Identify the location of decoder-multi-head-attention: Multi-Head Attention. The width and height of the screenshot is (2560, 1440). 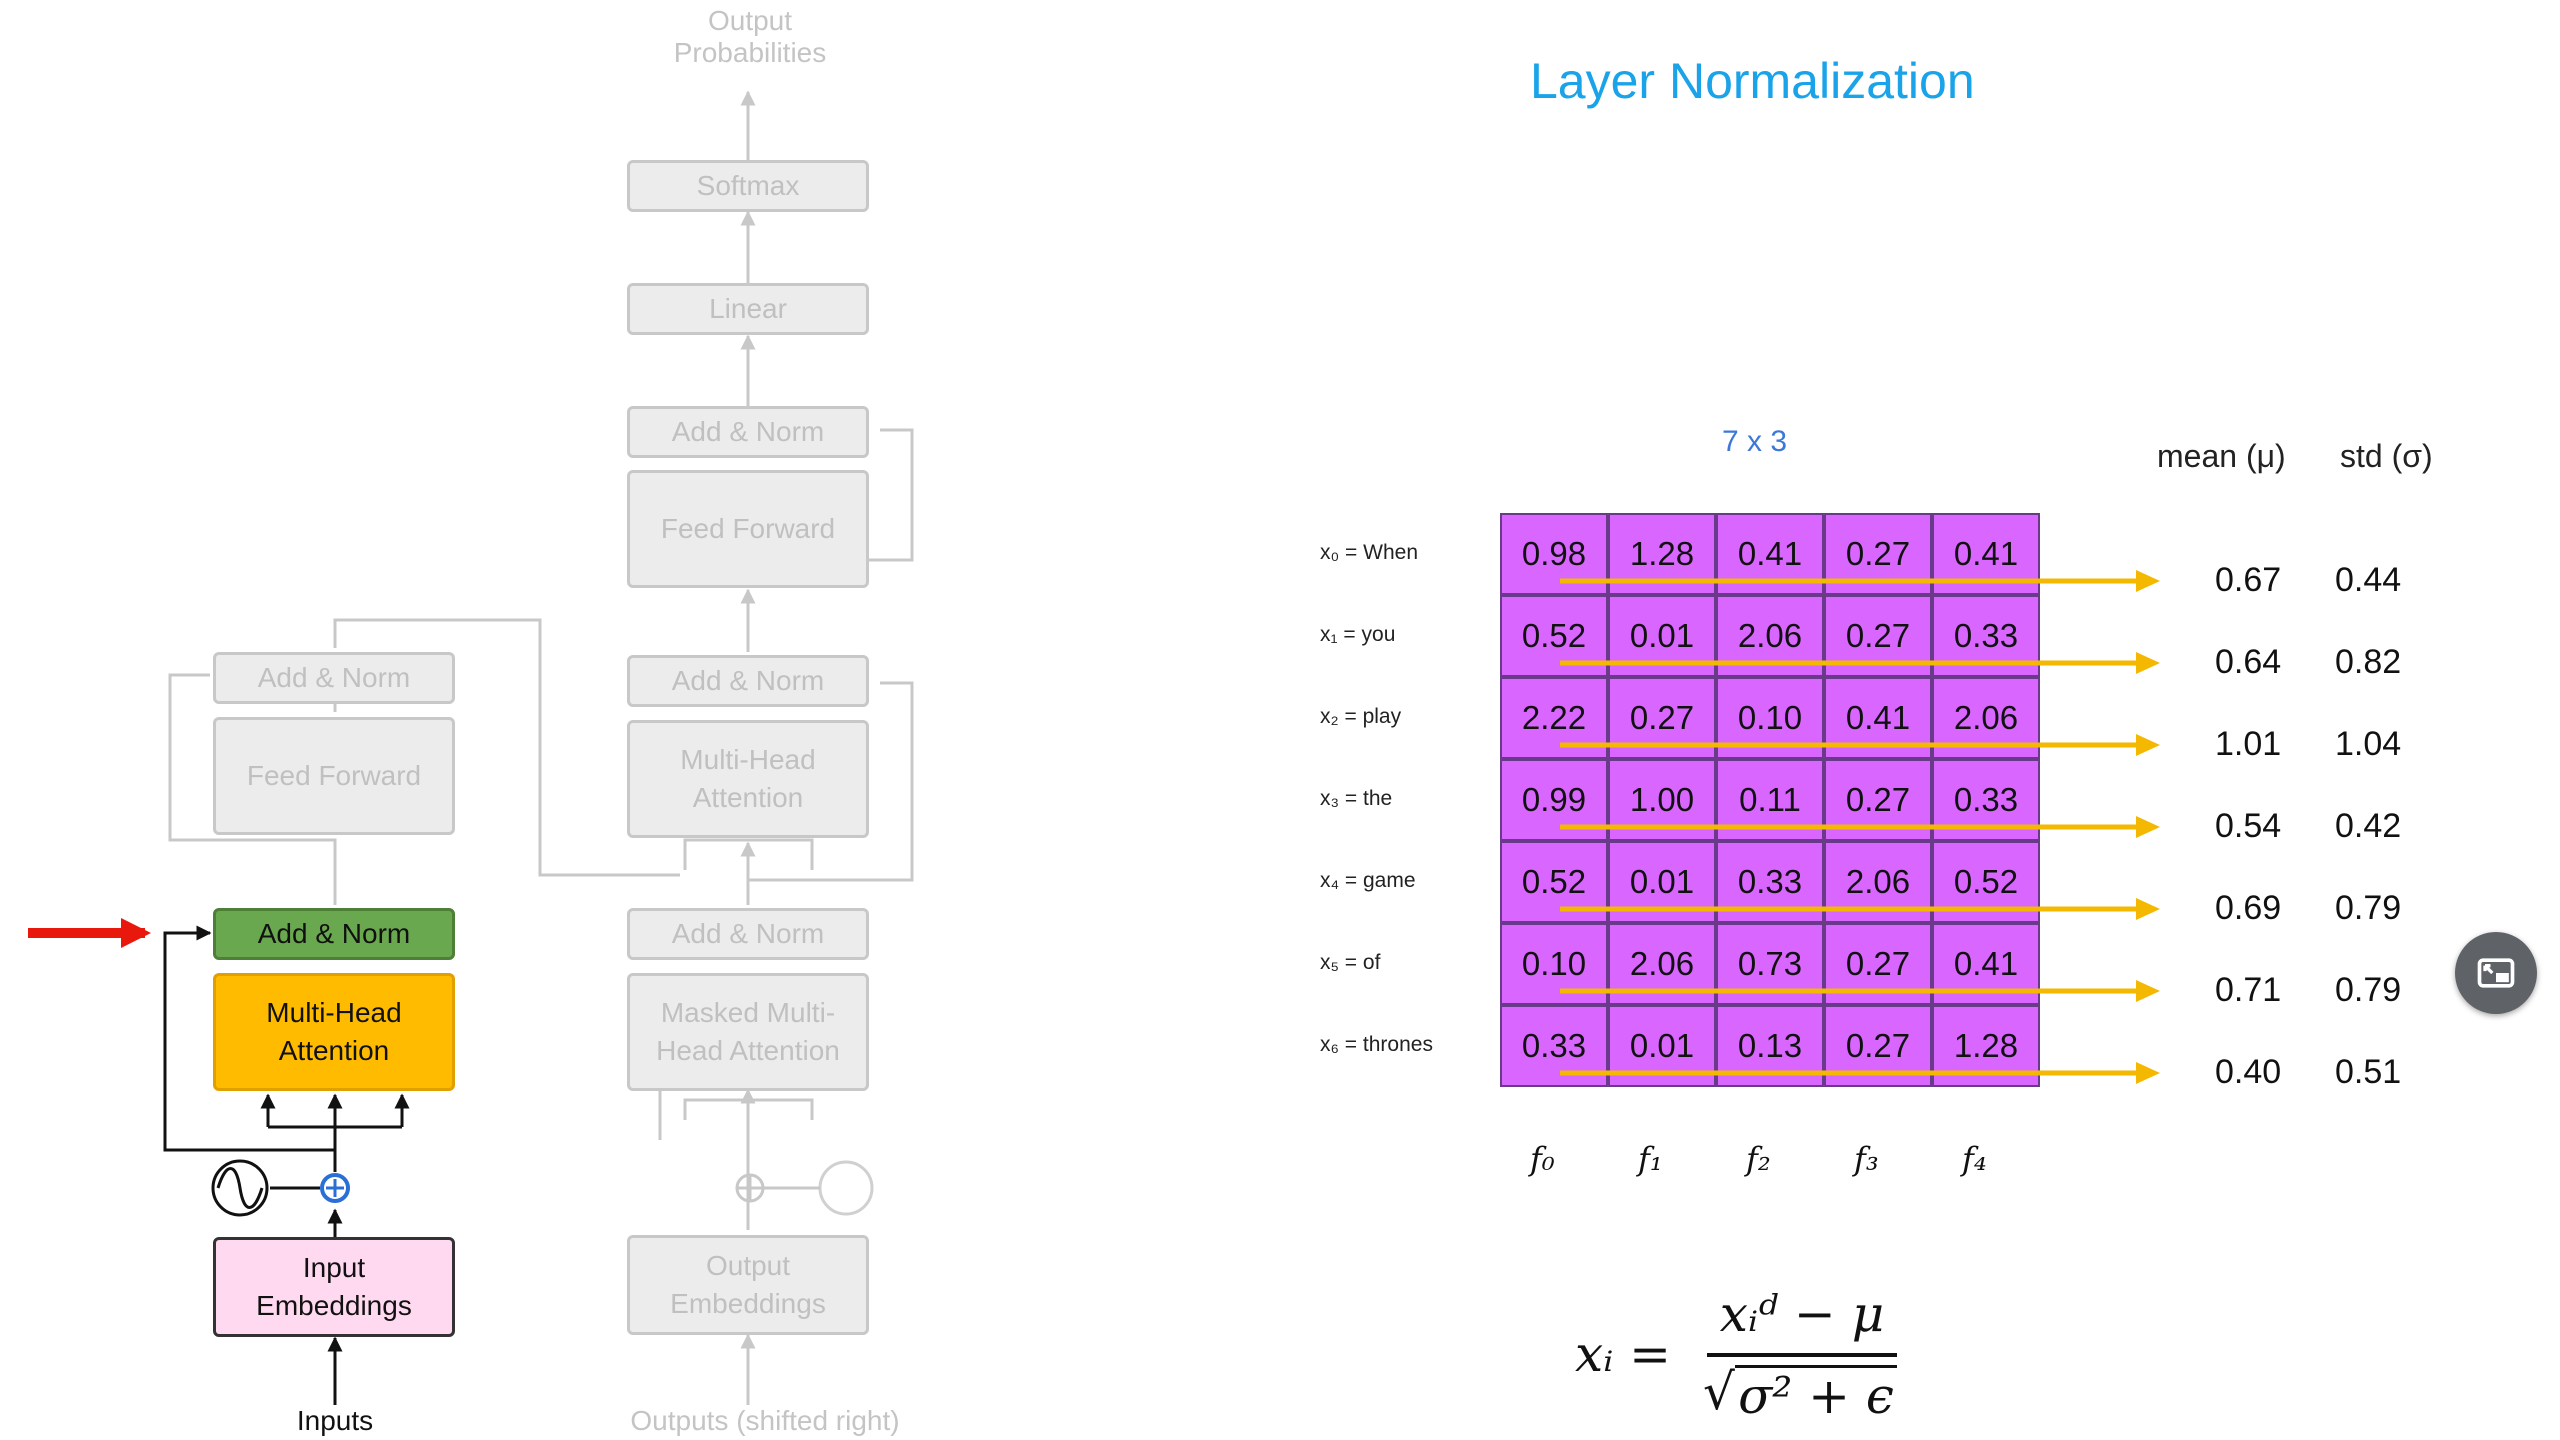
(748, 779).